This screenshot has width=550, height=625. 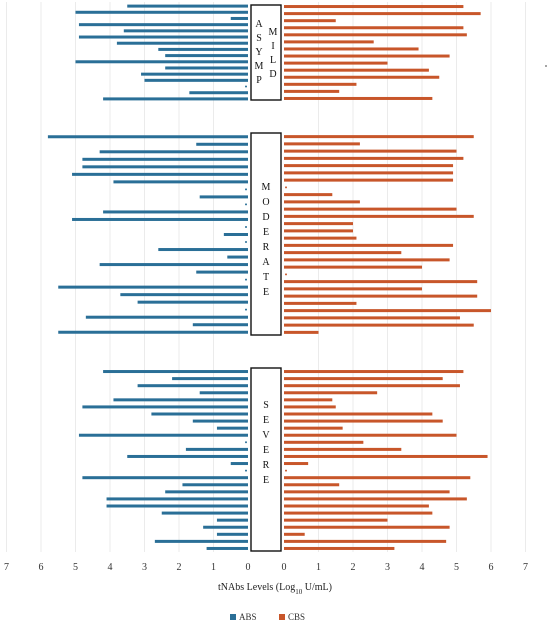 What do you see at coordinates (248, 617) in the screenshot?
I see `legend-label-abs: ABS` at bounding box center [248, 617].